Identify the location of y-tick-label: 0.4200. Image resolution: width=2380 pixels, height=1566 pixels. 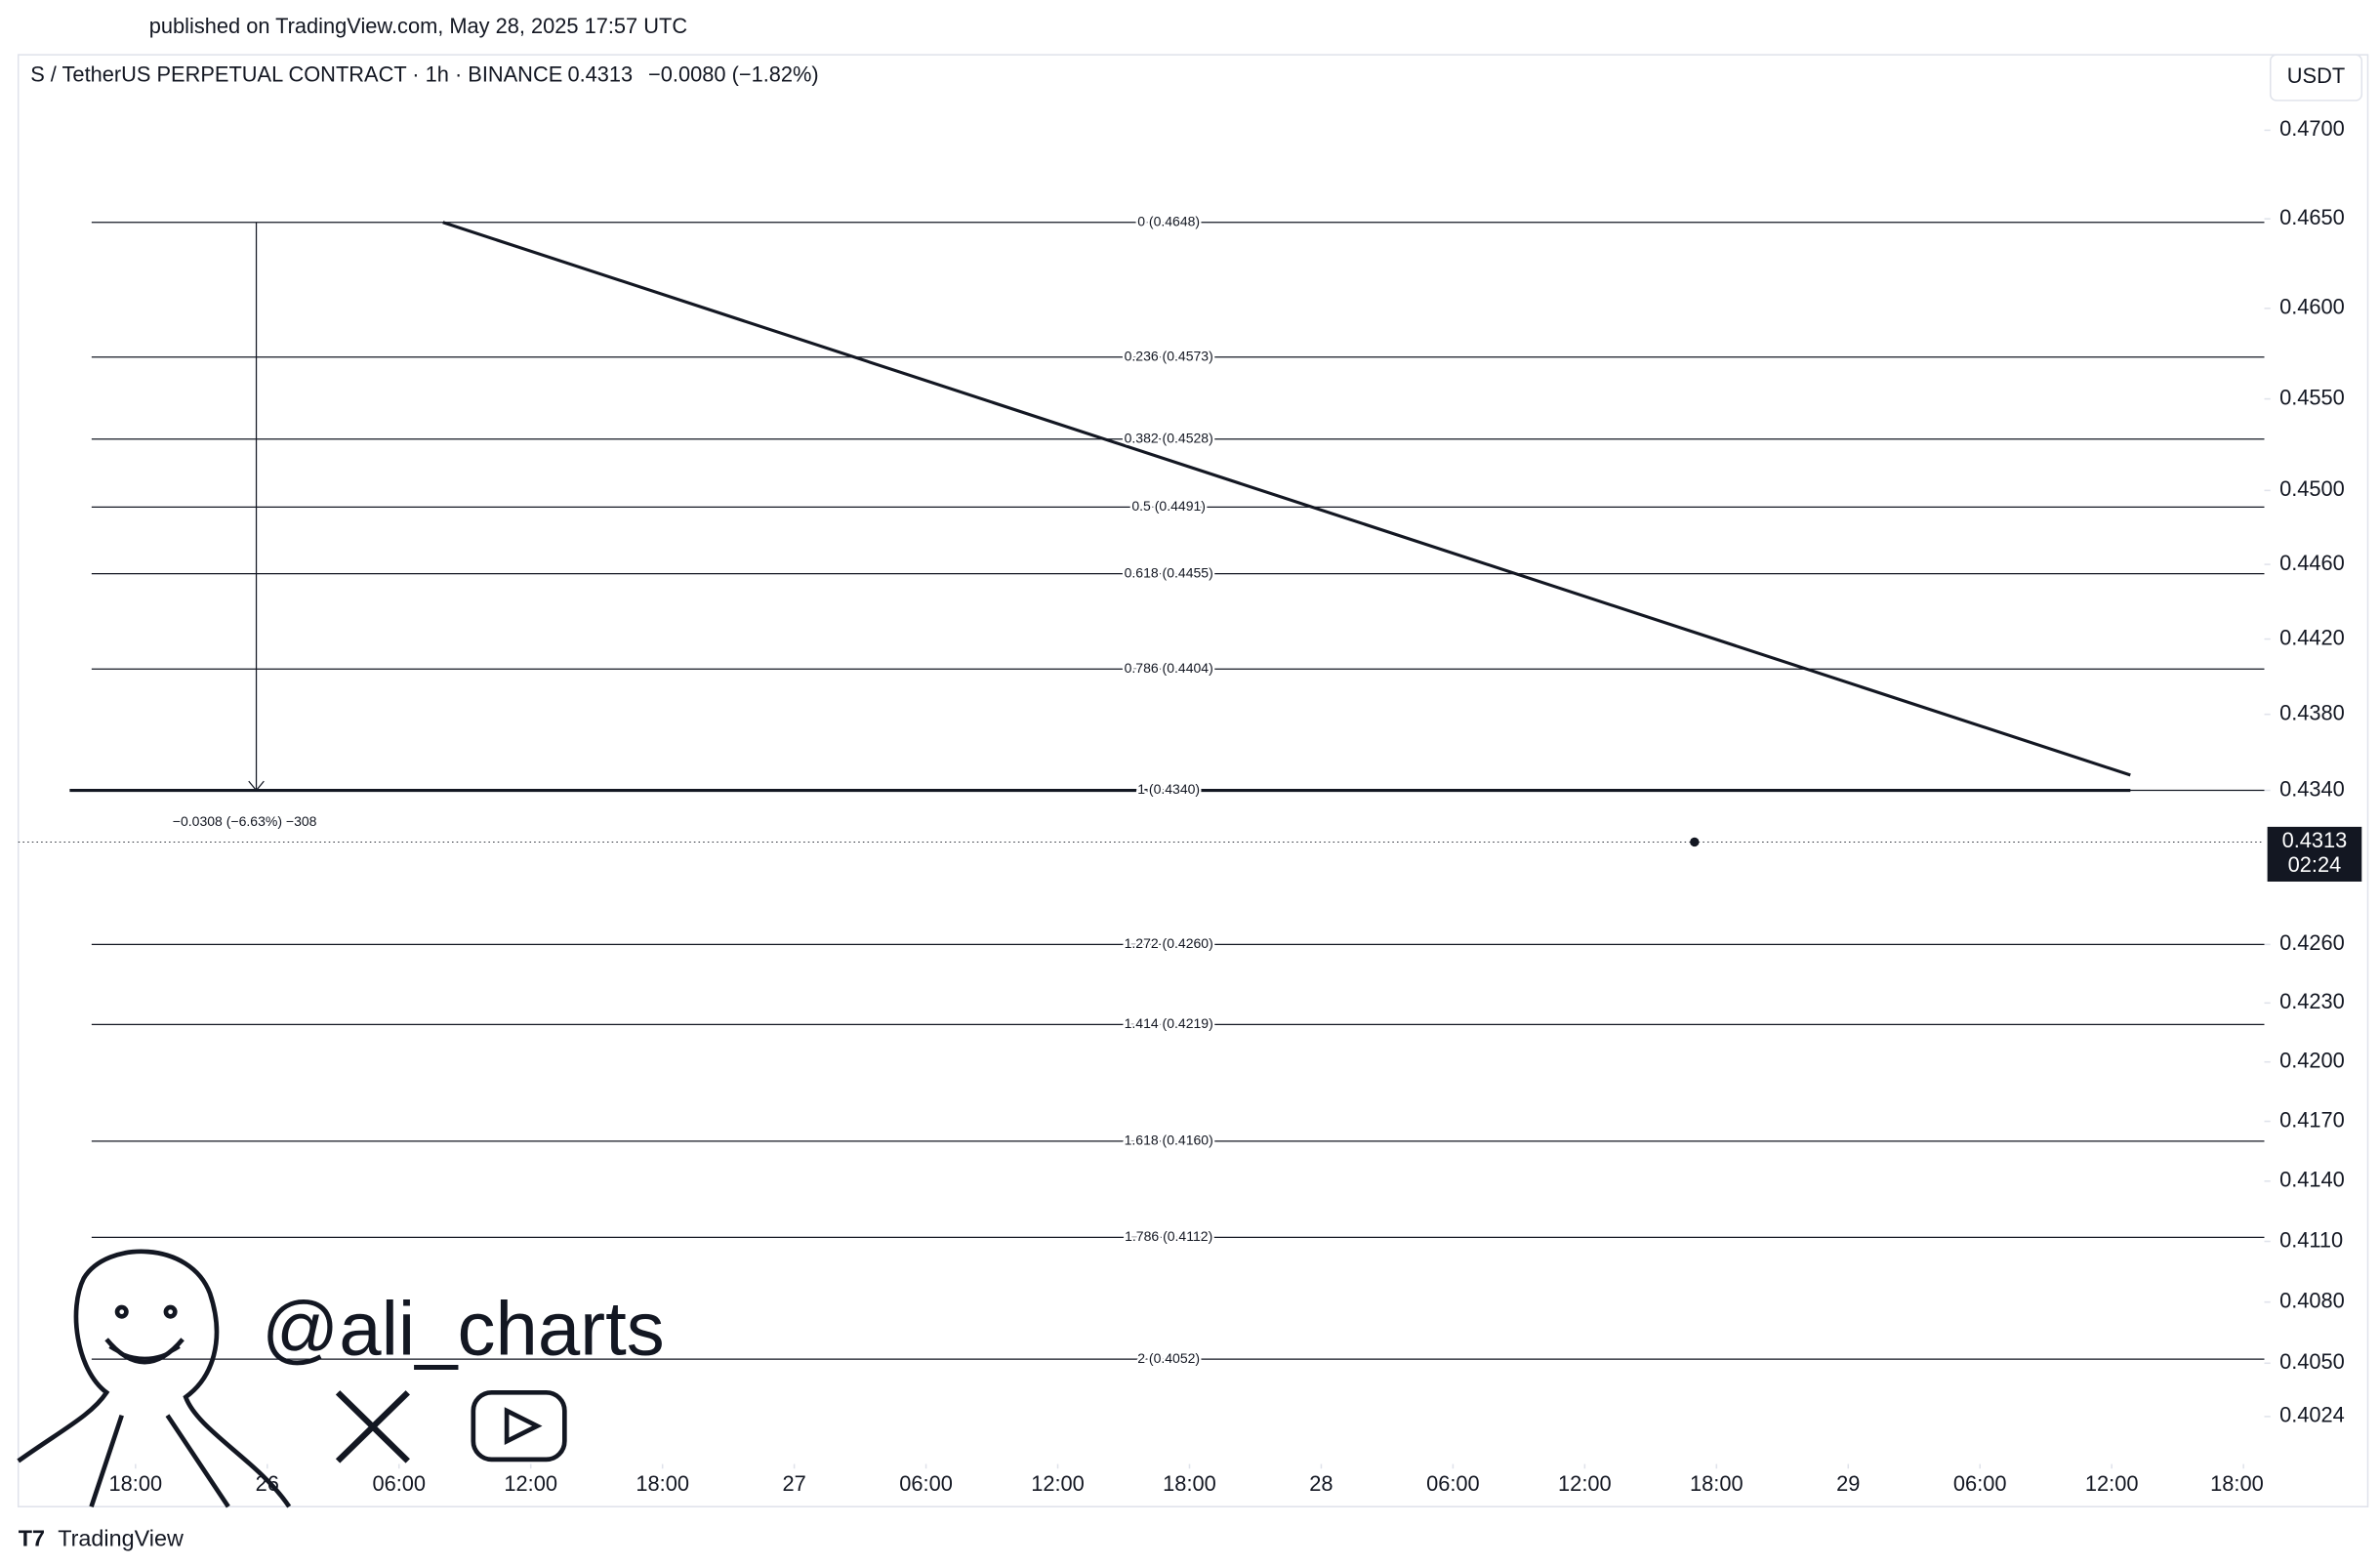
(2312, 1060).